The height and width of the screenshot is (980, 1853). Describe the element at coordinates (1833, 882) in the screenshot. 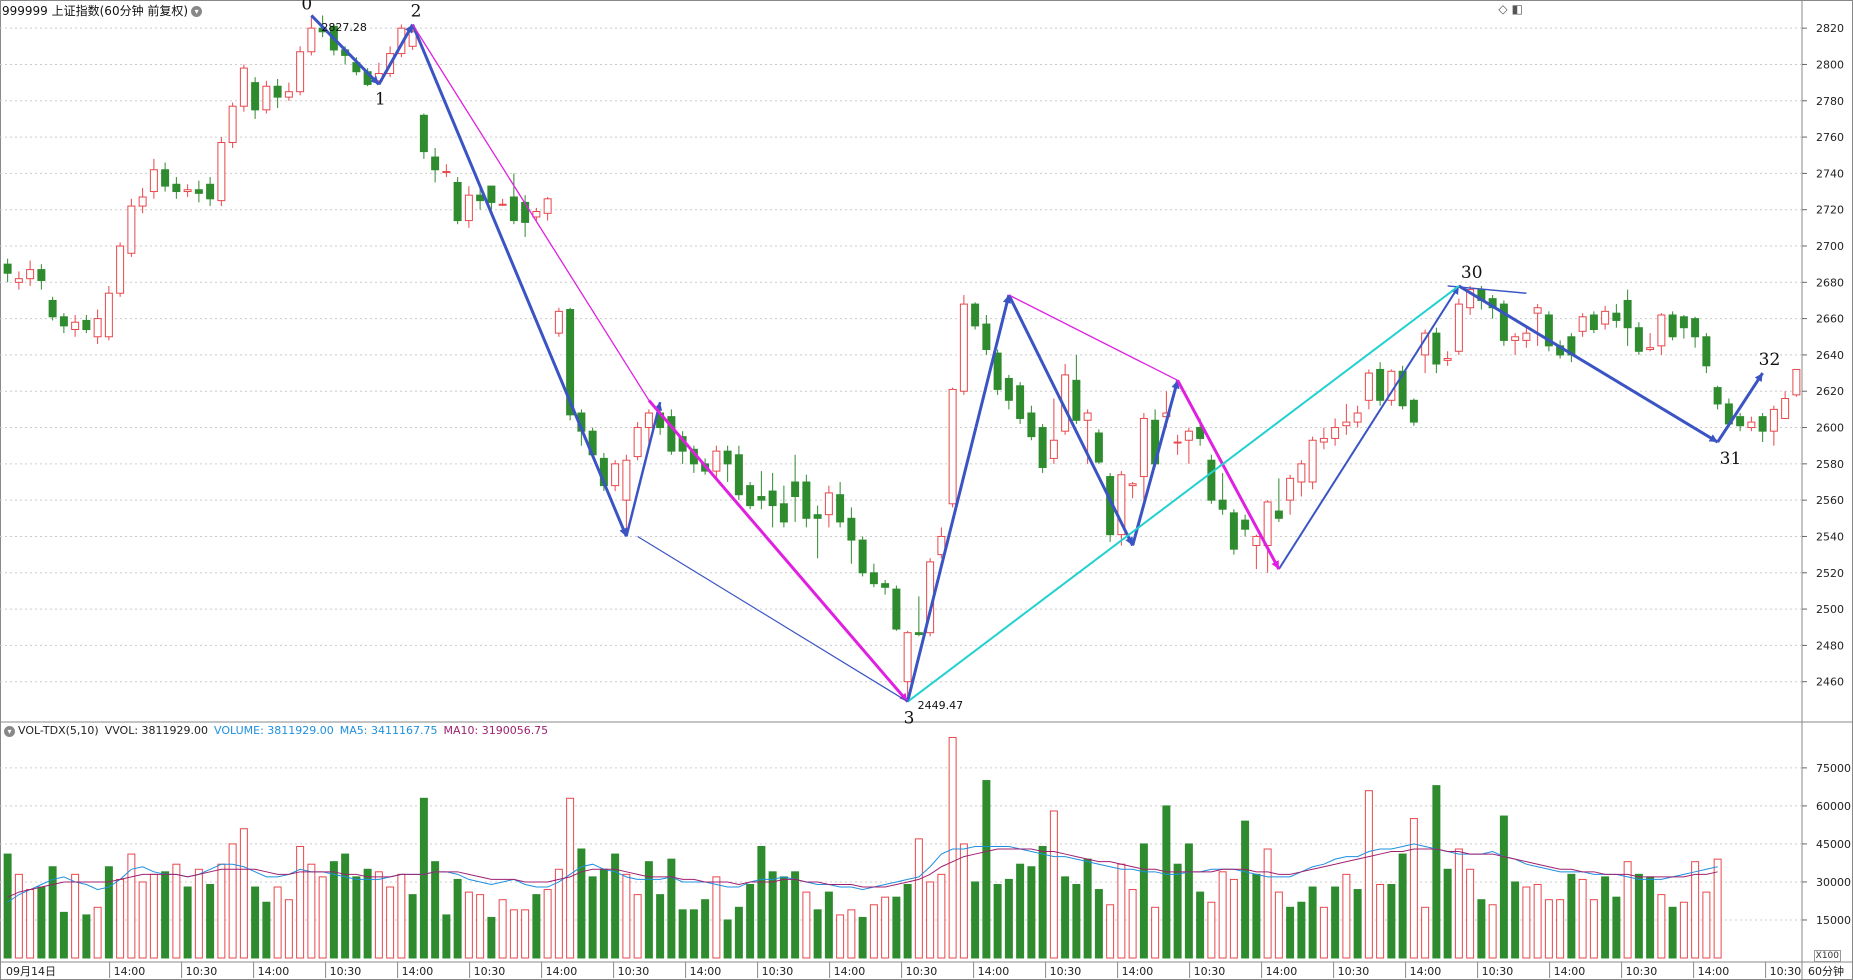

I see `volume-tick-label: 30000` at that location.